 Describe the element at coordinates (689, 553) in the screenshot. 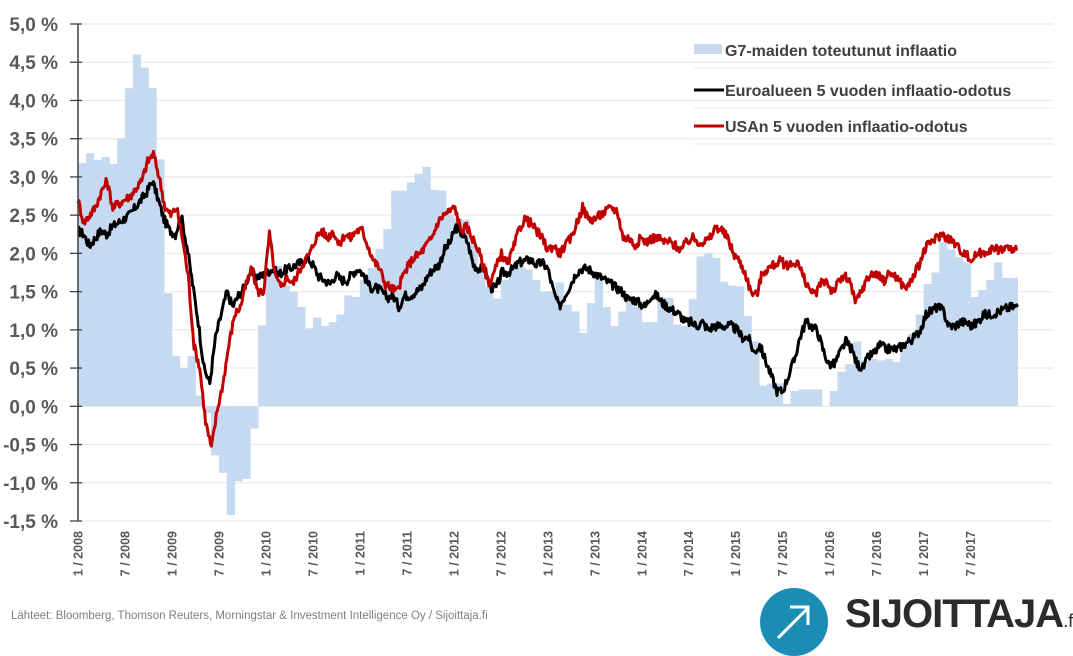

I see `x-tick-label: 7 / 2014` at that location.